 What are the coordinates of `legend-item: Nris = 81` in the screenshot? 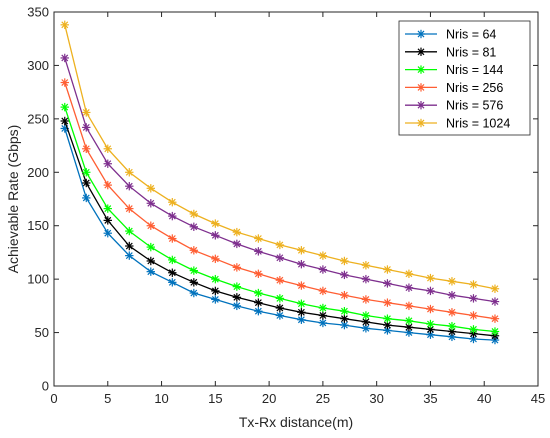 It's located at (450, 52).